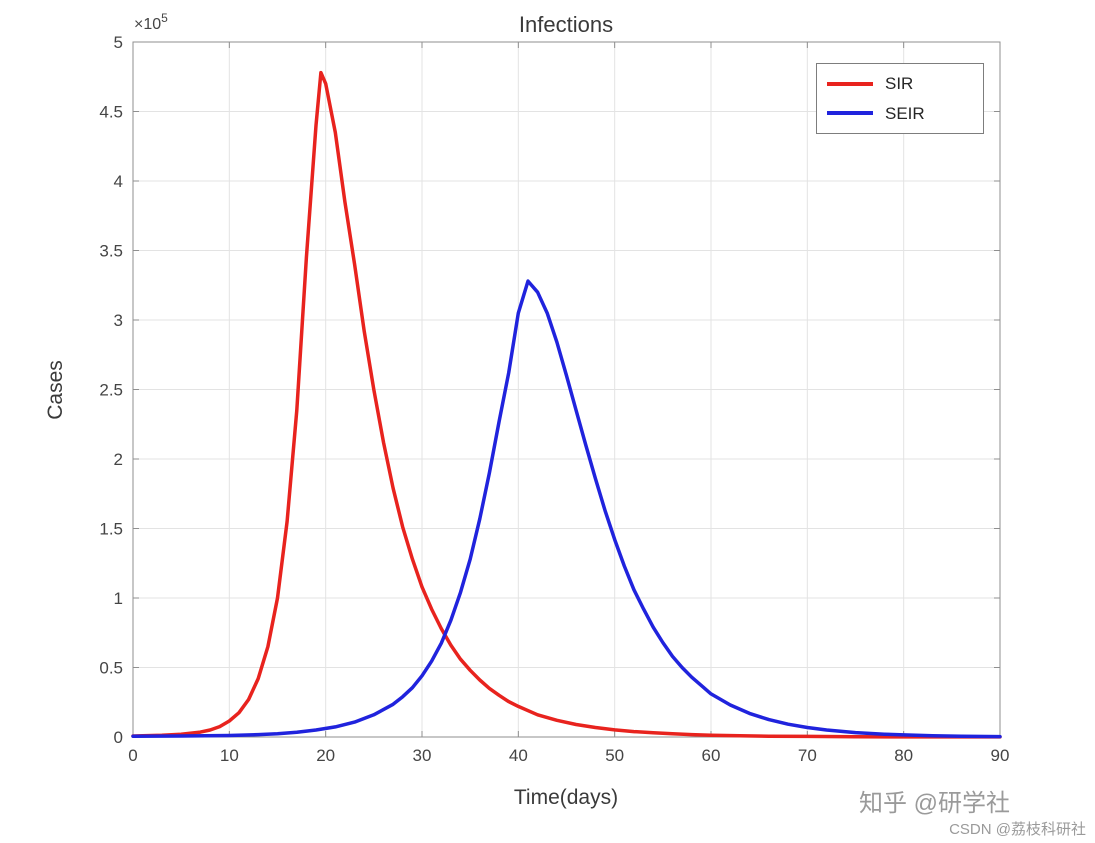  Describe the element at coordinates (934, 803) in the screenshot. I see `watermark-zhihu: 知乎 @研学社` at that location.